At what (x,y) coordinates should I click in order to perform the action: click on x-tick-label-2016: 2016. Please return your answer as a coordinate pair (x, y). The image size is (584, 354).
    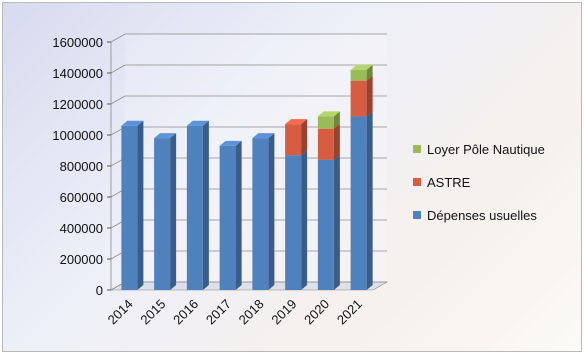
    Looking at the image, I should click on (185, 311).